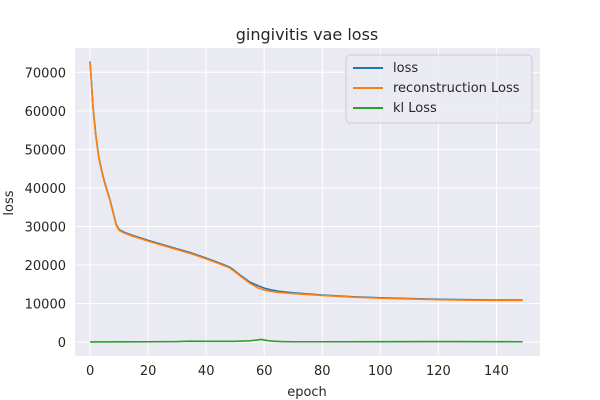 Image resolution: width=600 pixels, height=400 pixels. I want to click on legend-box, so click(439, 89).